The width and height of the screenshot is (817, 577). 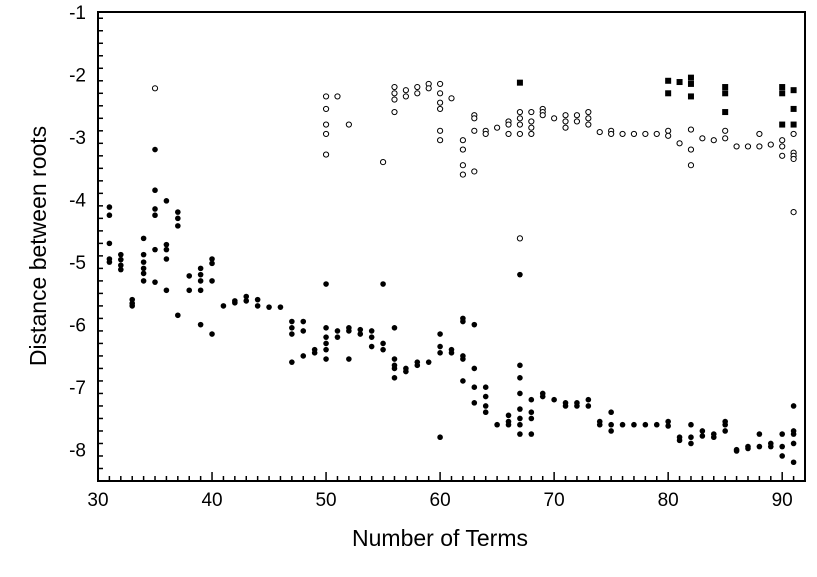 What do you see at coordinates (440, 500) in the screenshot?
I see `x-tick-label: 60` at bounding box center [440, 500].